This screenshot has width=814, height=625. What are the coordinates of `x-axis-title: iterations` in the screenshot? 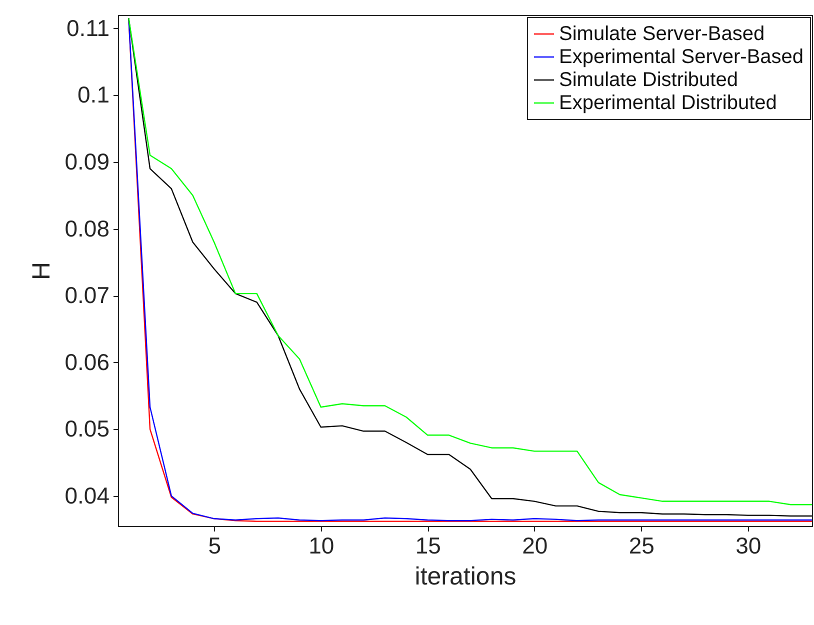 It's located at (465, 576).